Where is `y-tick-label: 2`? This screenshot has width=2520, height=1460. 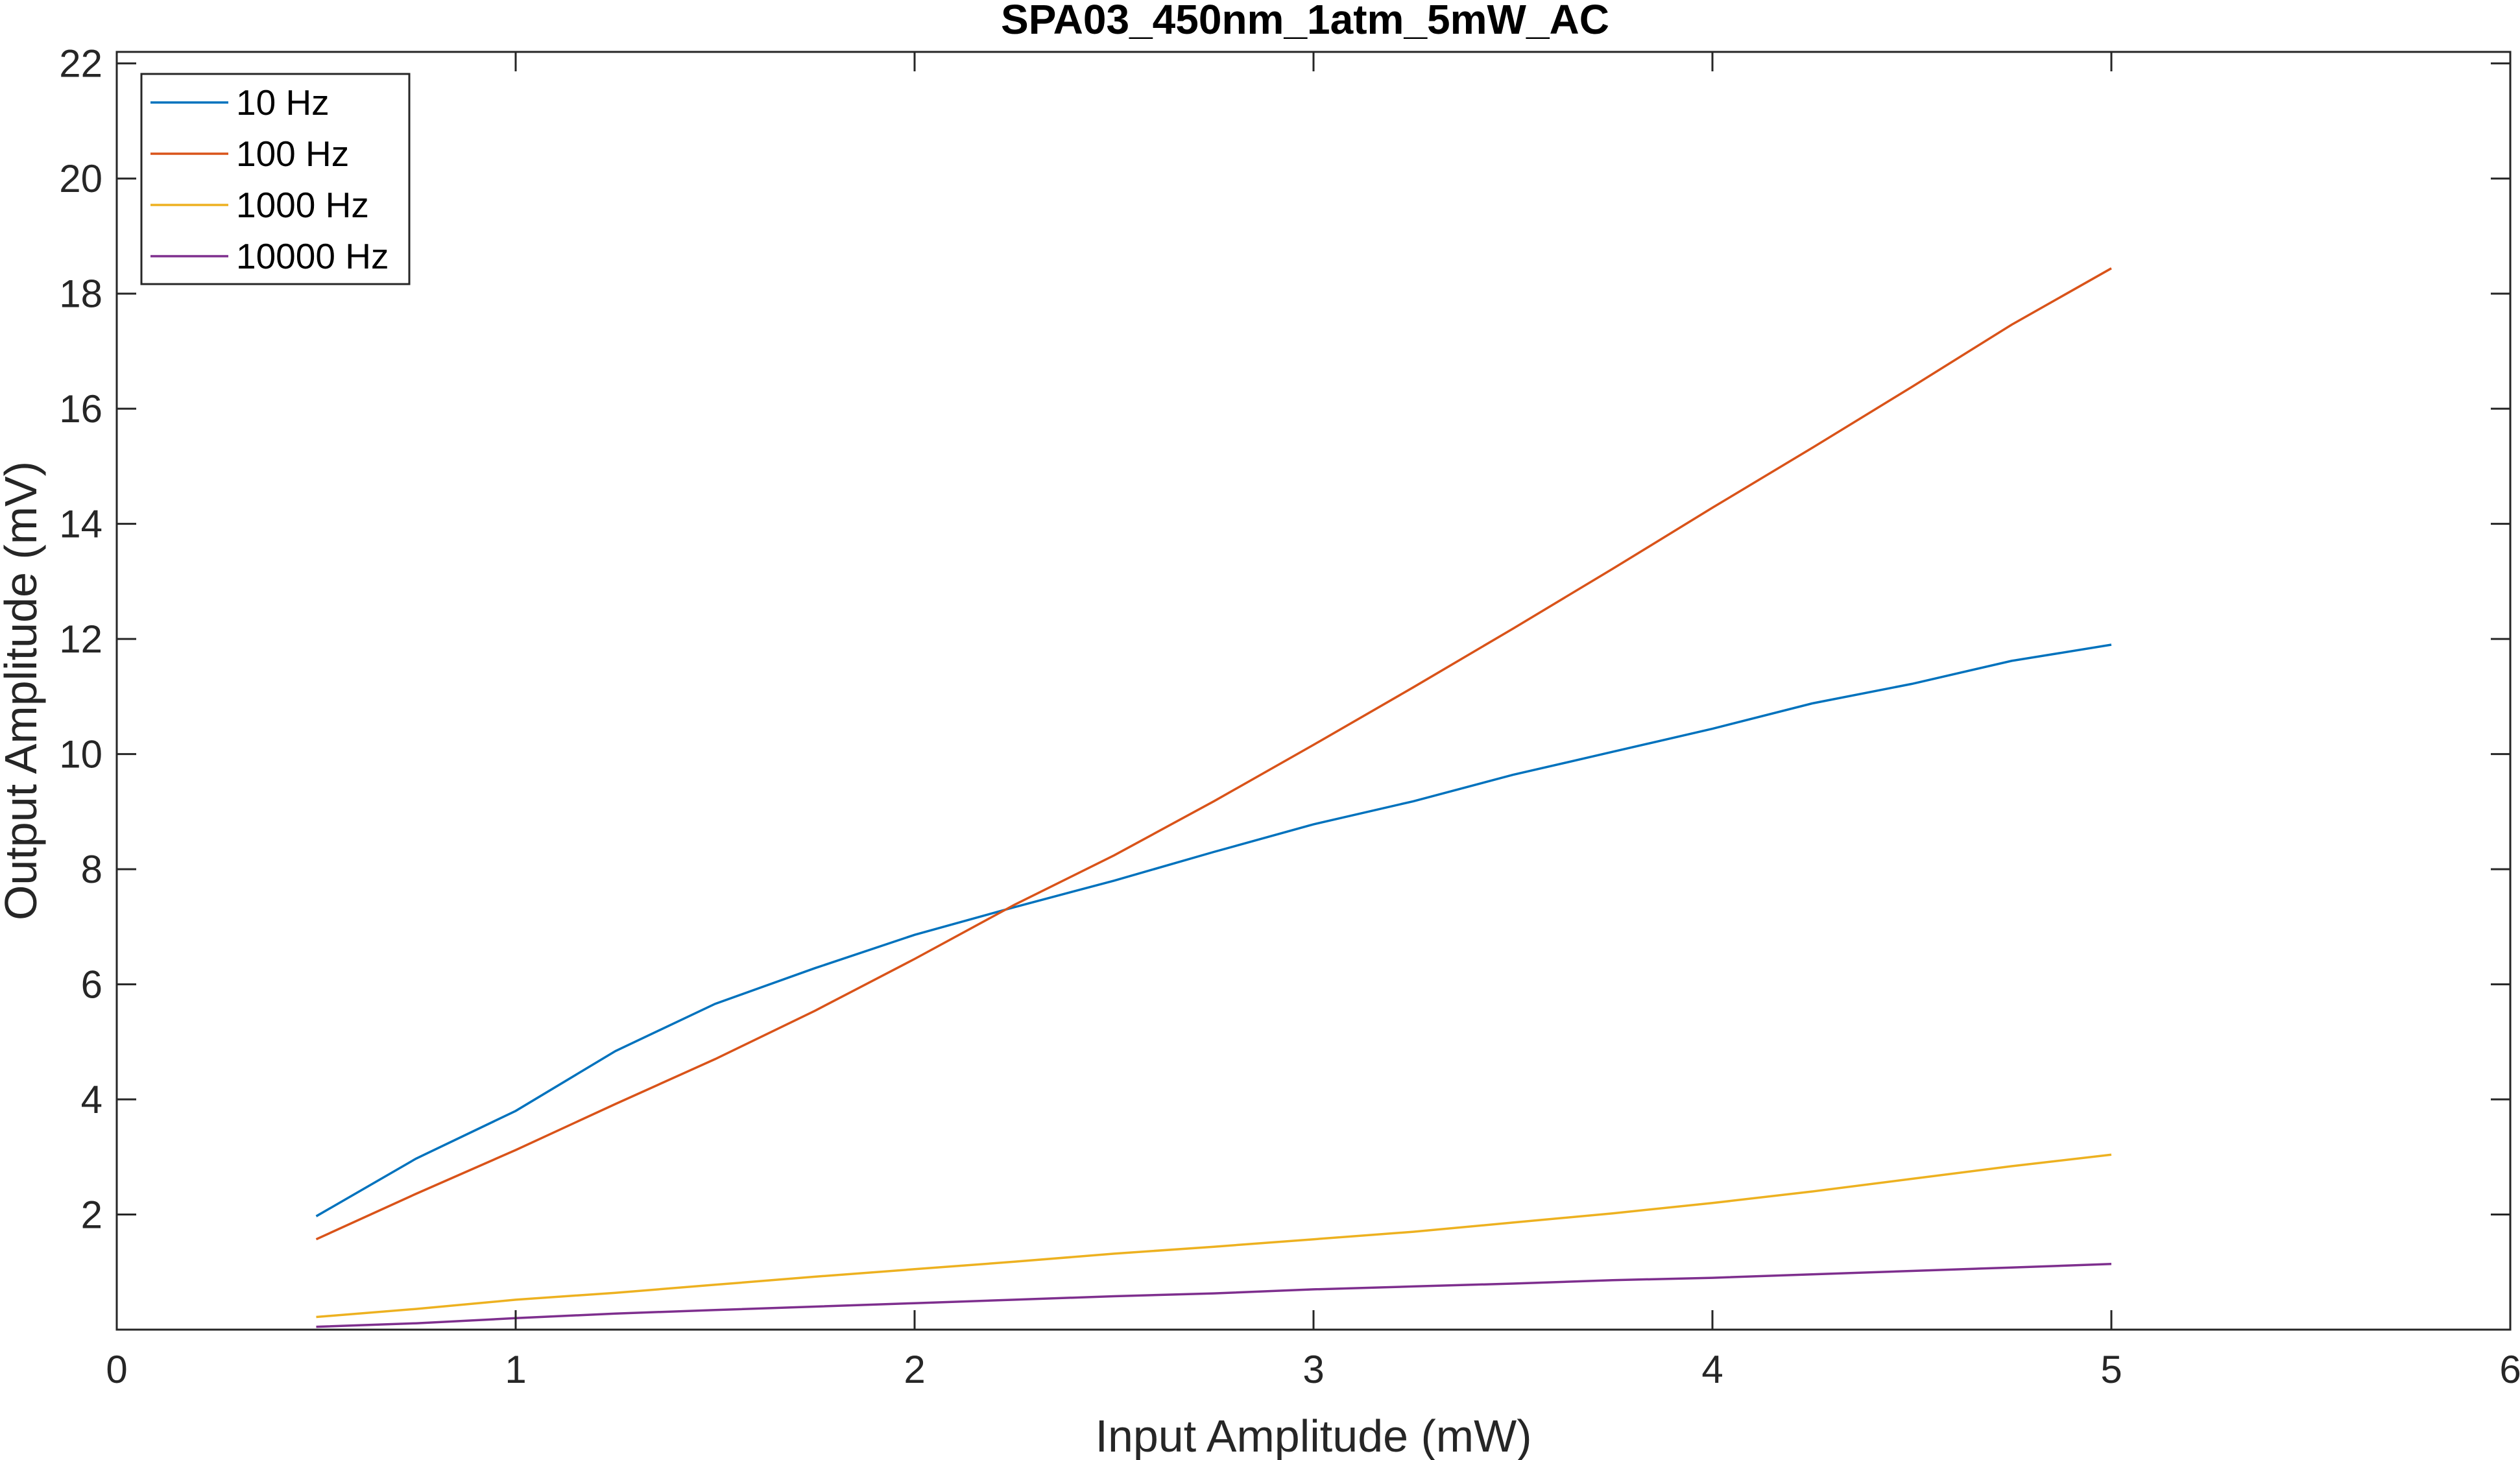 y-tick-label: 2 is located at coordinates (91, 1215).